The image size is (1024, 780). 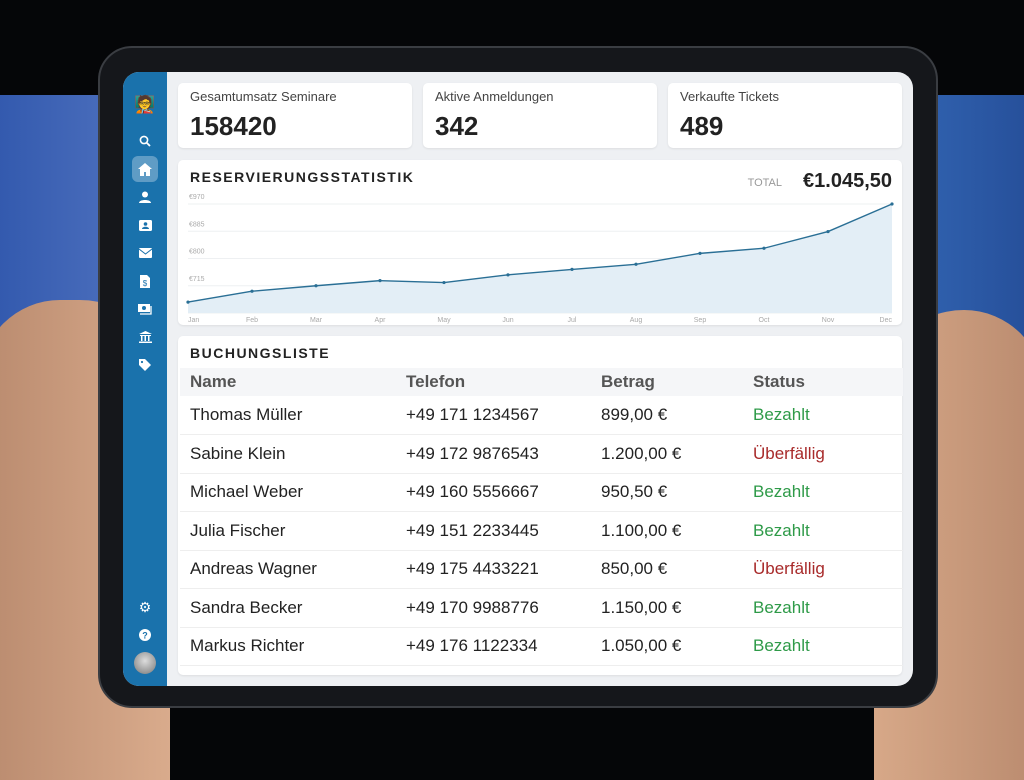 What do you see at coordinates (667, 646) in the screenshot?
I see `cell-amount: 1.050,00 €` at bounding box center [667, 646].